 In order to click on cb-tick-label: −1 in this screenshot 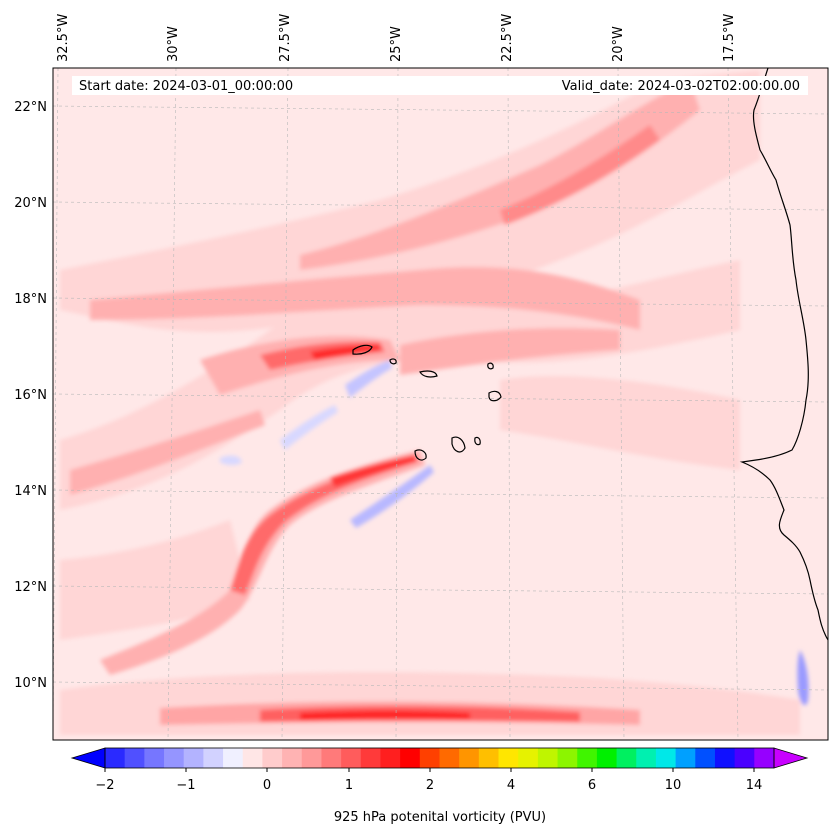, I will do `click(185, 785)`.